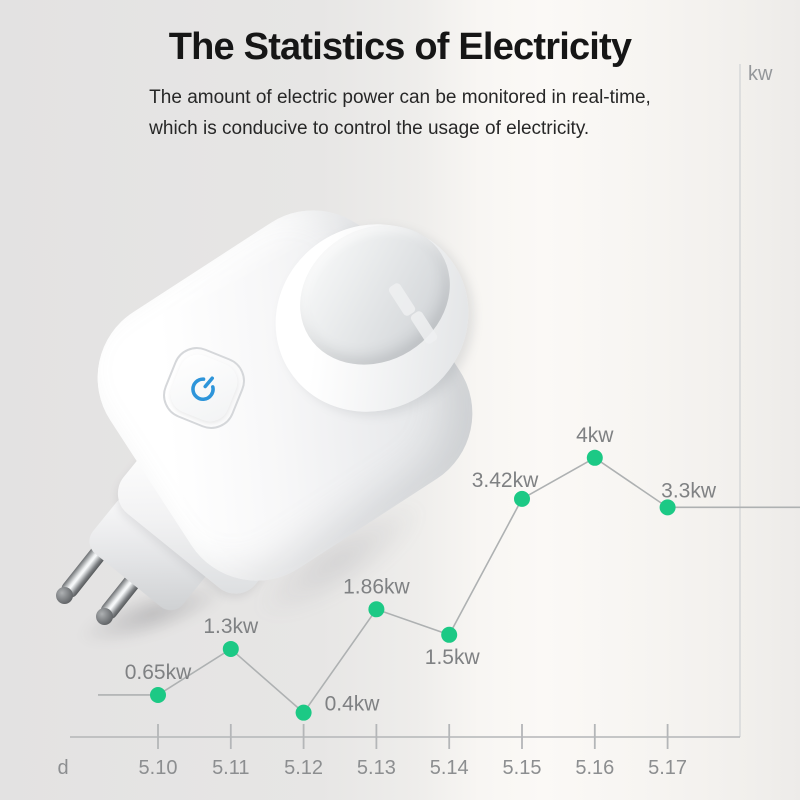 This screenshot has height=800, width=800. Describe the element at coordinates (400, 47) in the screenshot. I see `page-title: The Statistics of Electricity` at that location.